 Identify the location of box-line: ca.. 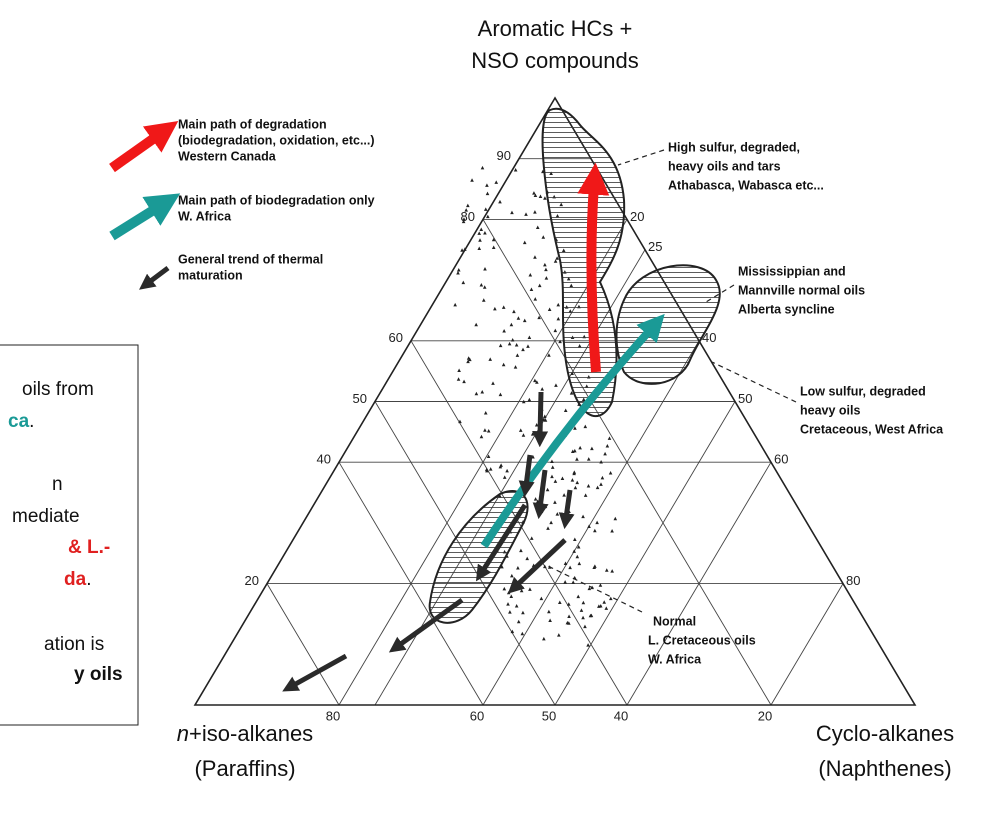
(21, 421).